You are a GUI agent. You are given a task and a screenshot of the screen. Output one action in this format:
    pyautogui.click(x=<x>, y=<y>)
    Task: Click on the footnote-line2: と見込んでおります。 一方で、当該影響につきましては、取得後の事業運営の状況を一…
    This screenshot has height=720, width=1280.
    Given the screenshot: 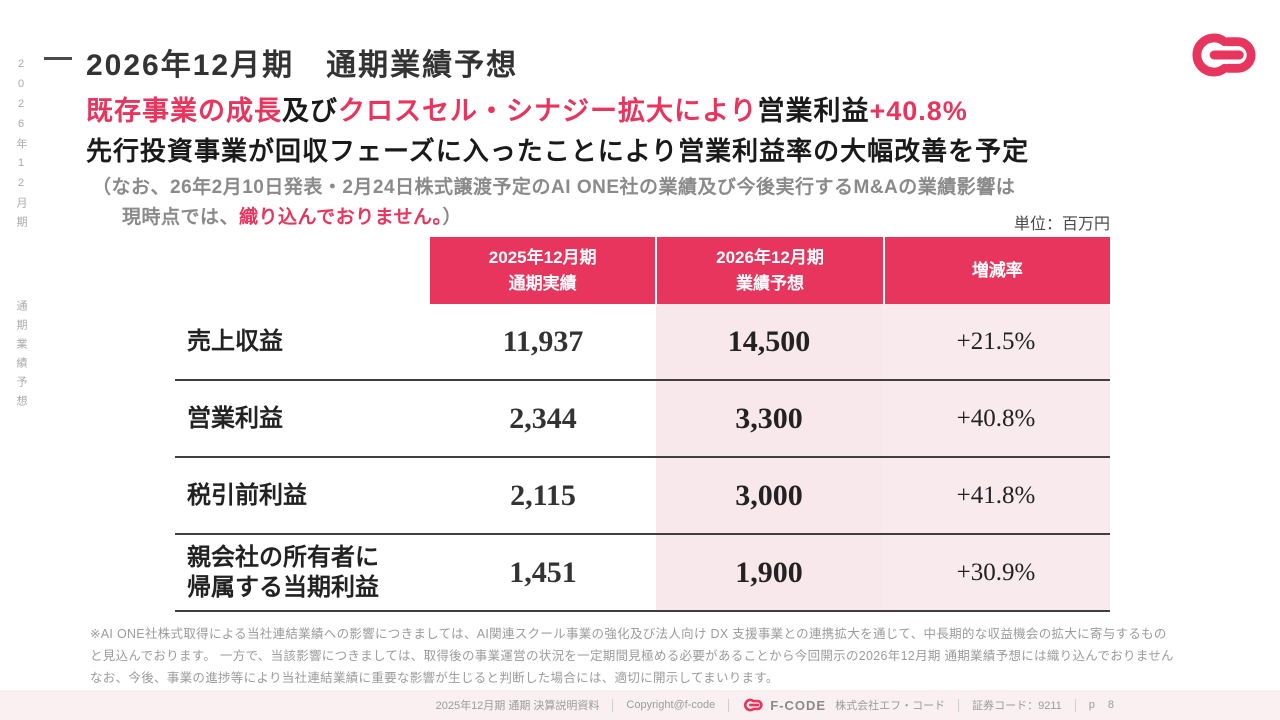 What is the action you would take?
    pyautogui.click(x=632, y=655)
    